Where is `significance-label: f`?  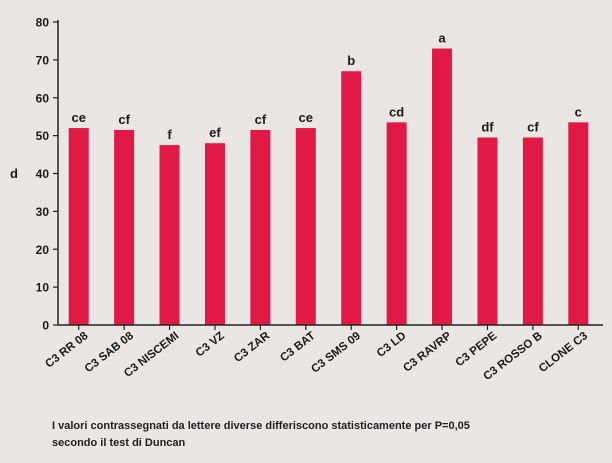
significance-label: f is located at coordinates (169, 134).